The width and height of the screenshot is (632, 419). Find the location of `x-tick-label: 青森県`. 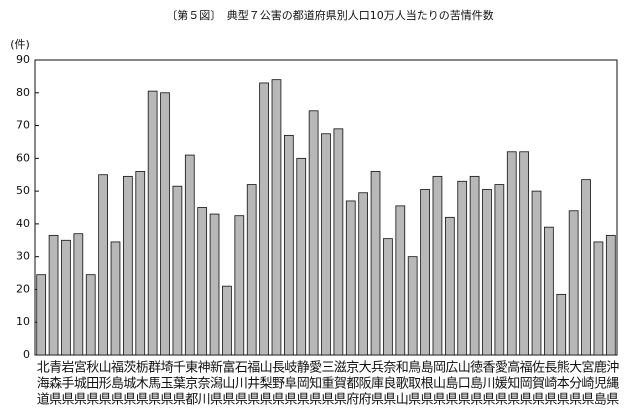

x-tick-label: 青森県 is located at coordinates (54, 384).